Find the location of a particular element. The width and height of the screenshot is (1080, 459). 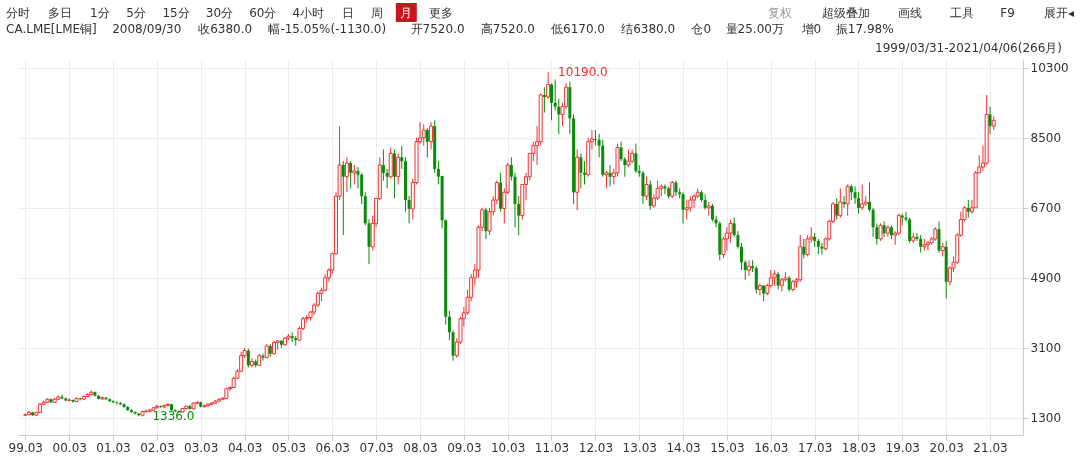

text: 更多 is located at coordinates (440, 13).